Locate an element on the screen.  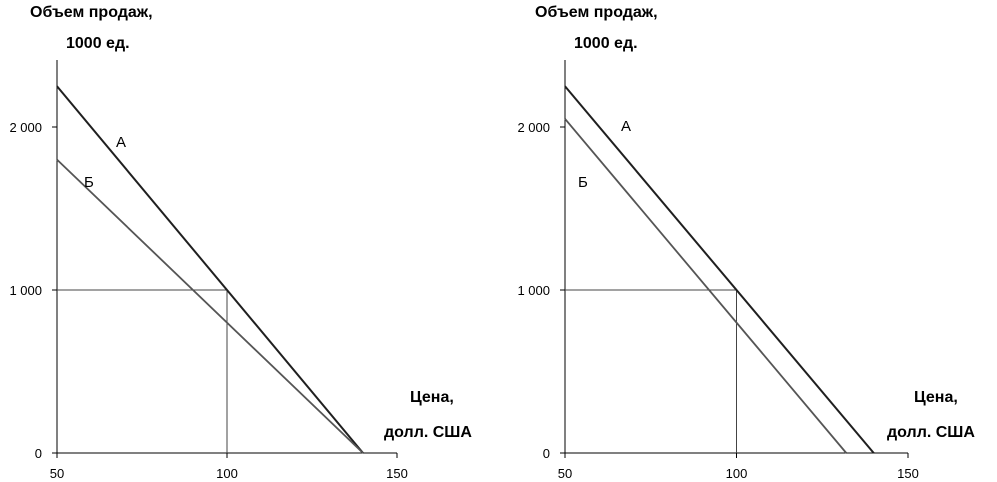
chart2-y-axis-title-line1: Объем продаж, is located at coordinates (596, 12).